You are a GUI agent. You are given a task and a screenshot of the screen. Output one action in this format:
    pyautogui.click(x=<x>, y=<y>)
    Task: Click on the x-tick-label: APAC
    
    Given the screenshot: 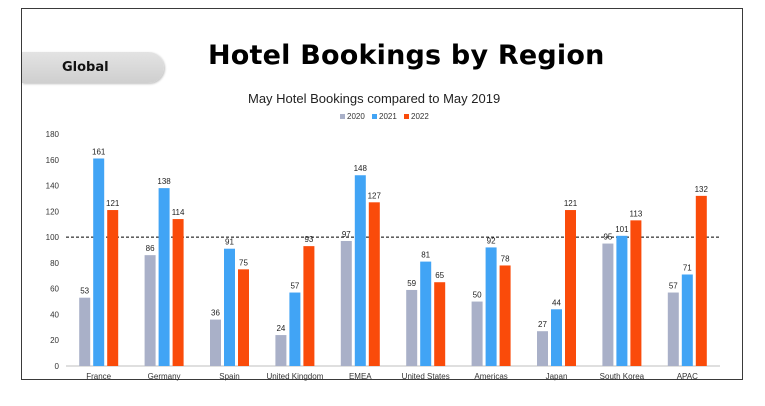 What is the action you would take?
    pyautogui.click(x=687, y=376)
    